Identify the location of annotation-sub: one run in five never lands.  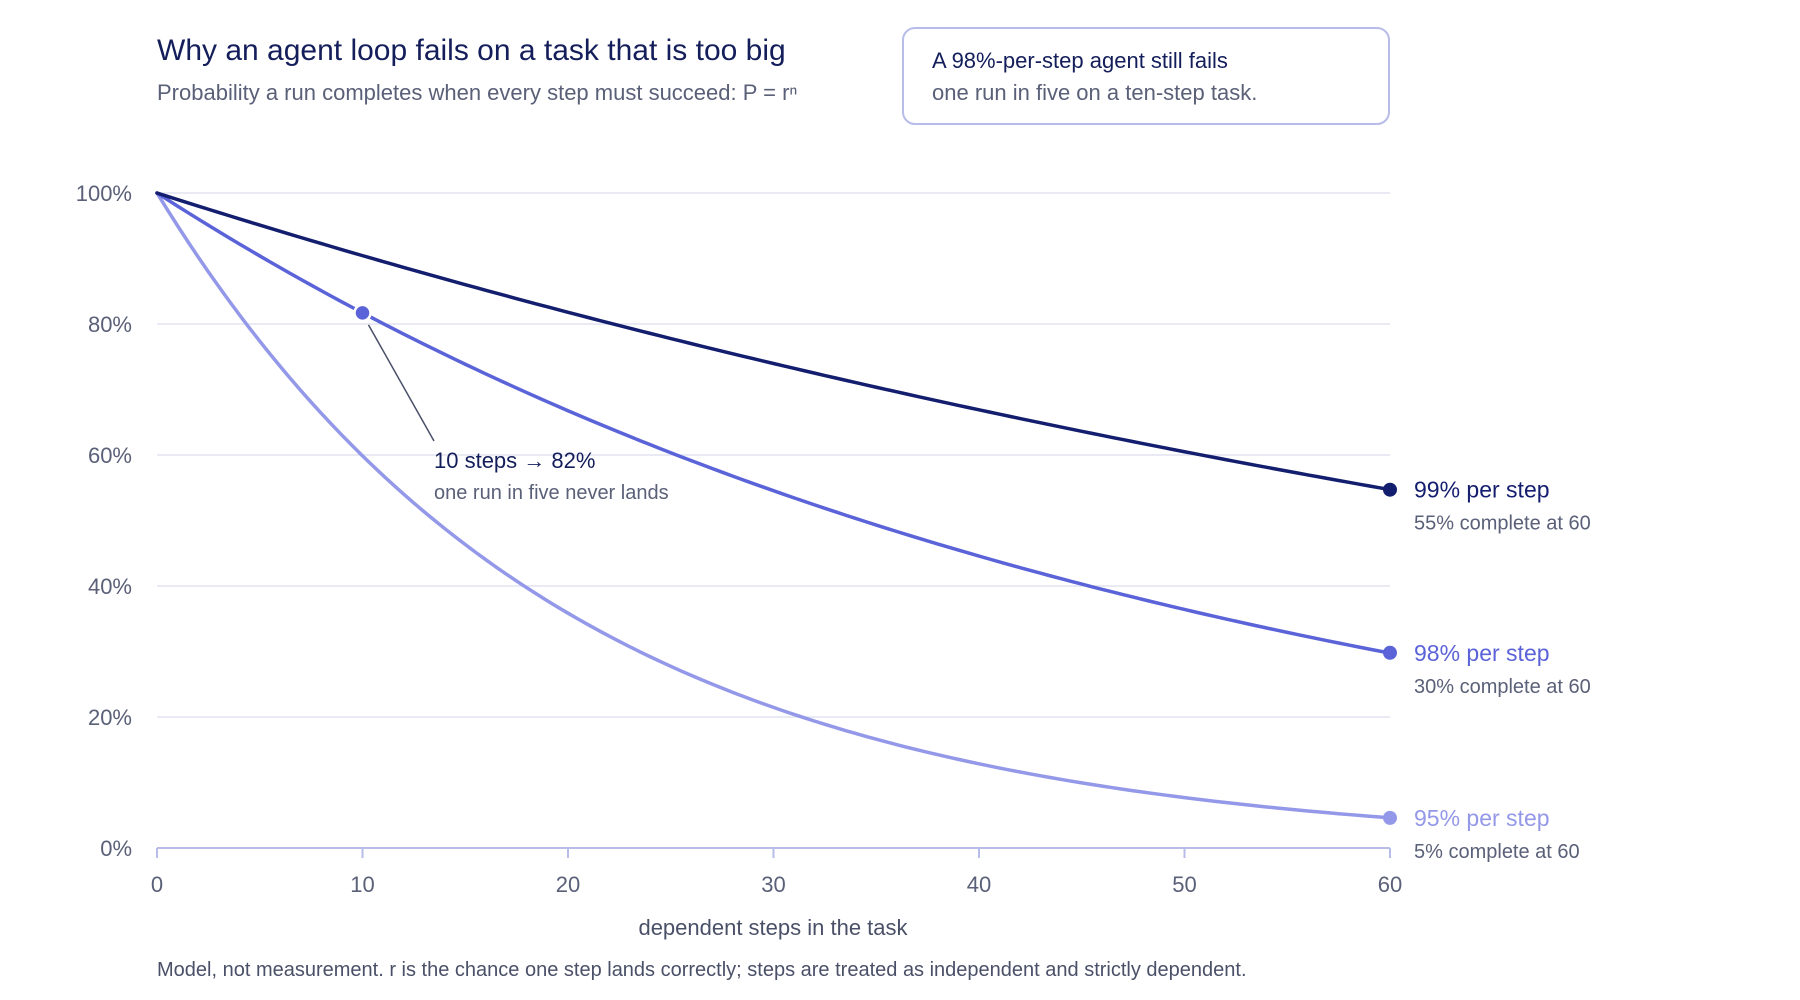
(551, 493).